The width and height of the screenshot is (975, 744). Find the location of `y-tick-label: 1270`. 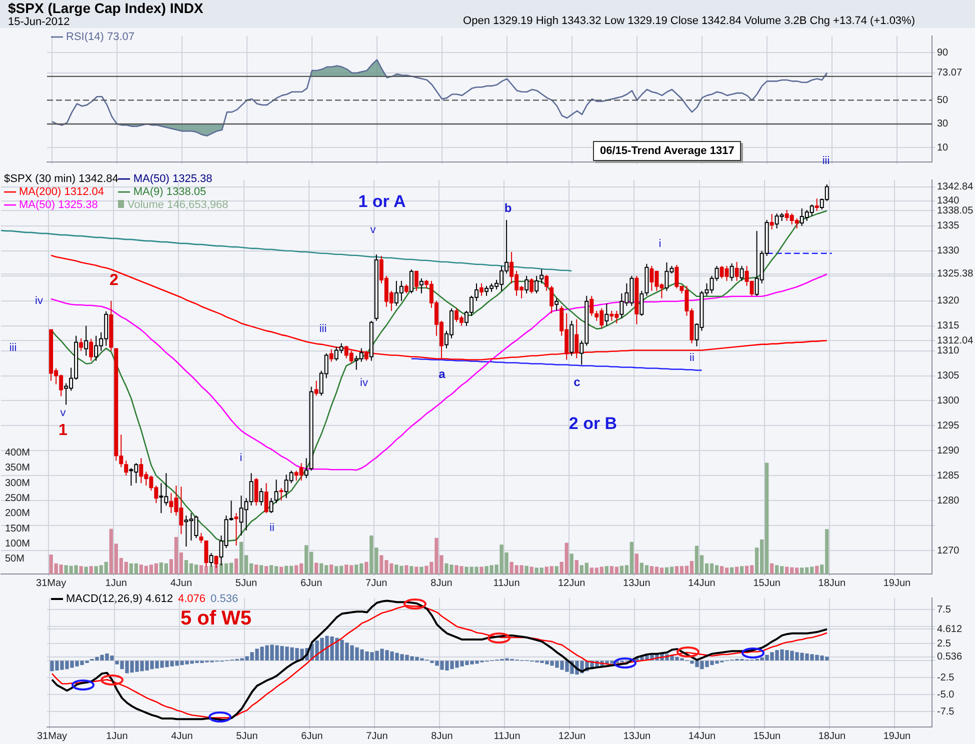

y-tick-label: 1270 is located at coordinates (948, 550).